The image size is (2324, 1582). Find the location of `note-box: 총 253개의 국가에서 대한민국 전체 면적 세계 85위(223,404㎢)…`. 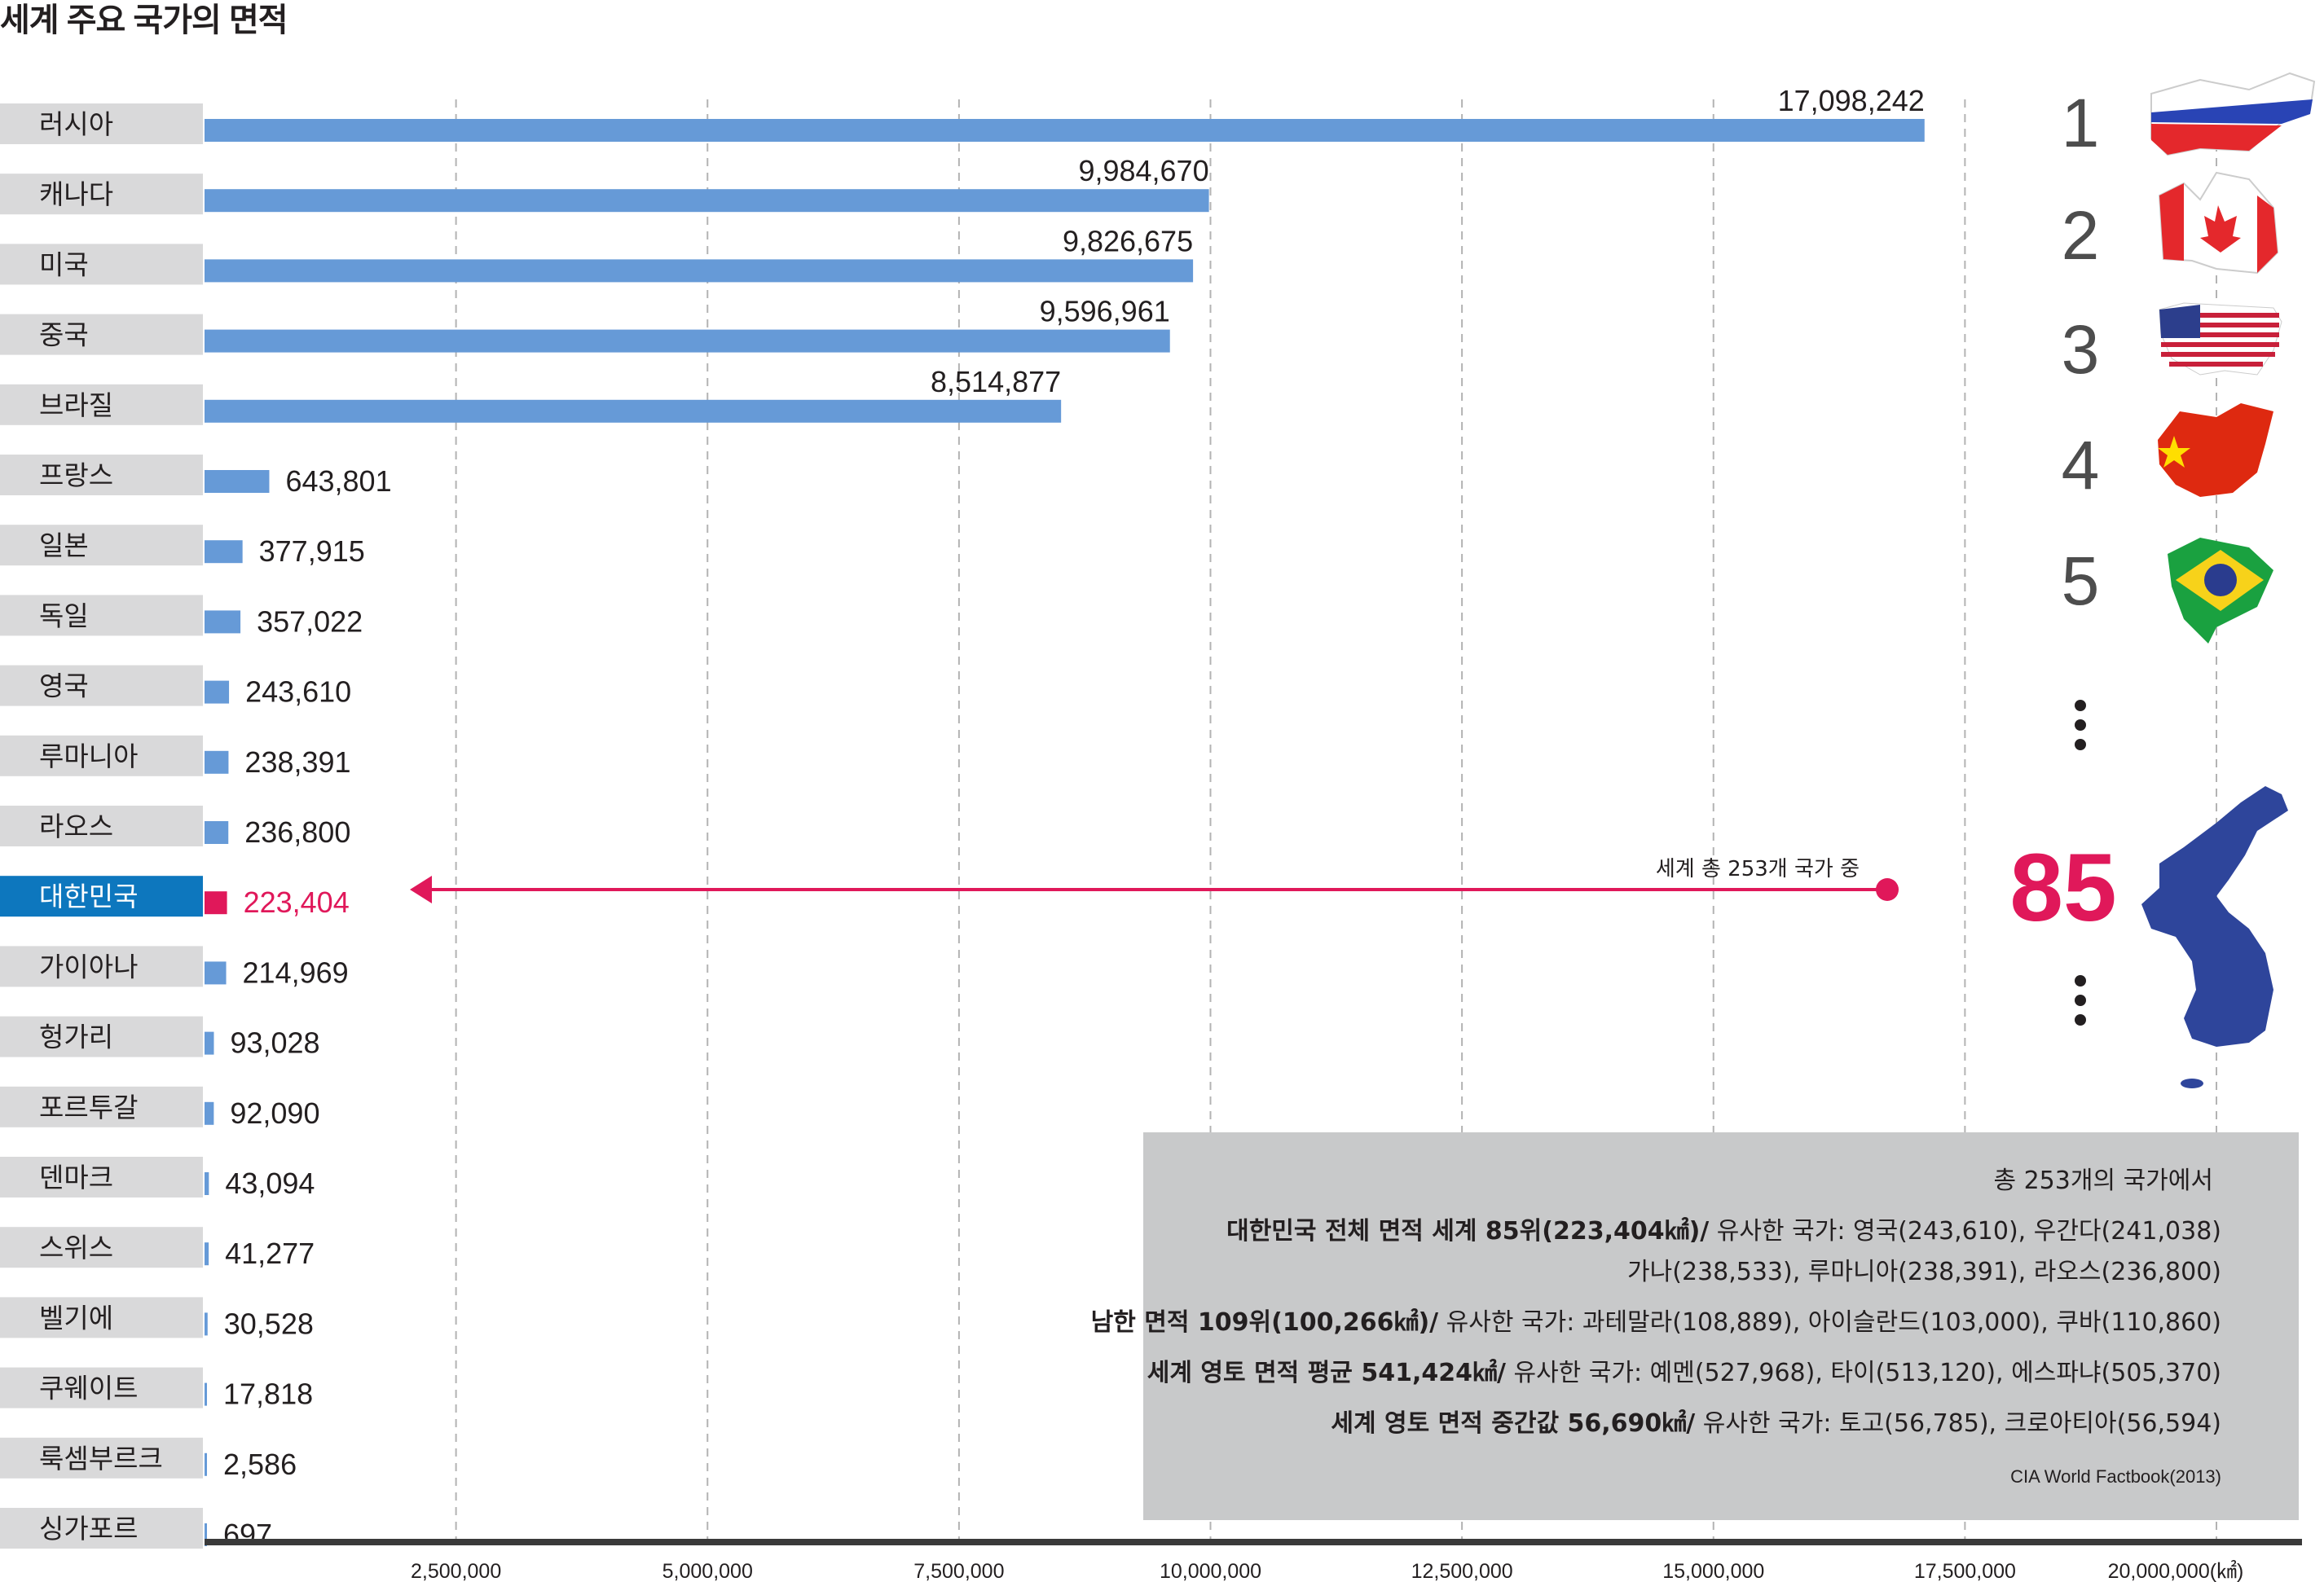

note-box: 총 253개의 국가에서 대한민국 전체 면적 세계 85위(223,404㎢)… is located at coordinates (1695, 1326).